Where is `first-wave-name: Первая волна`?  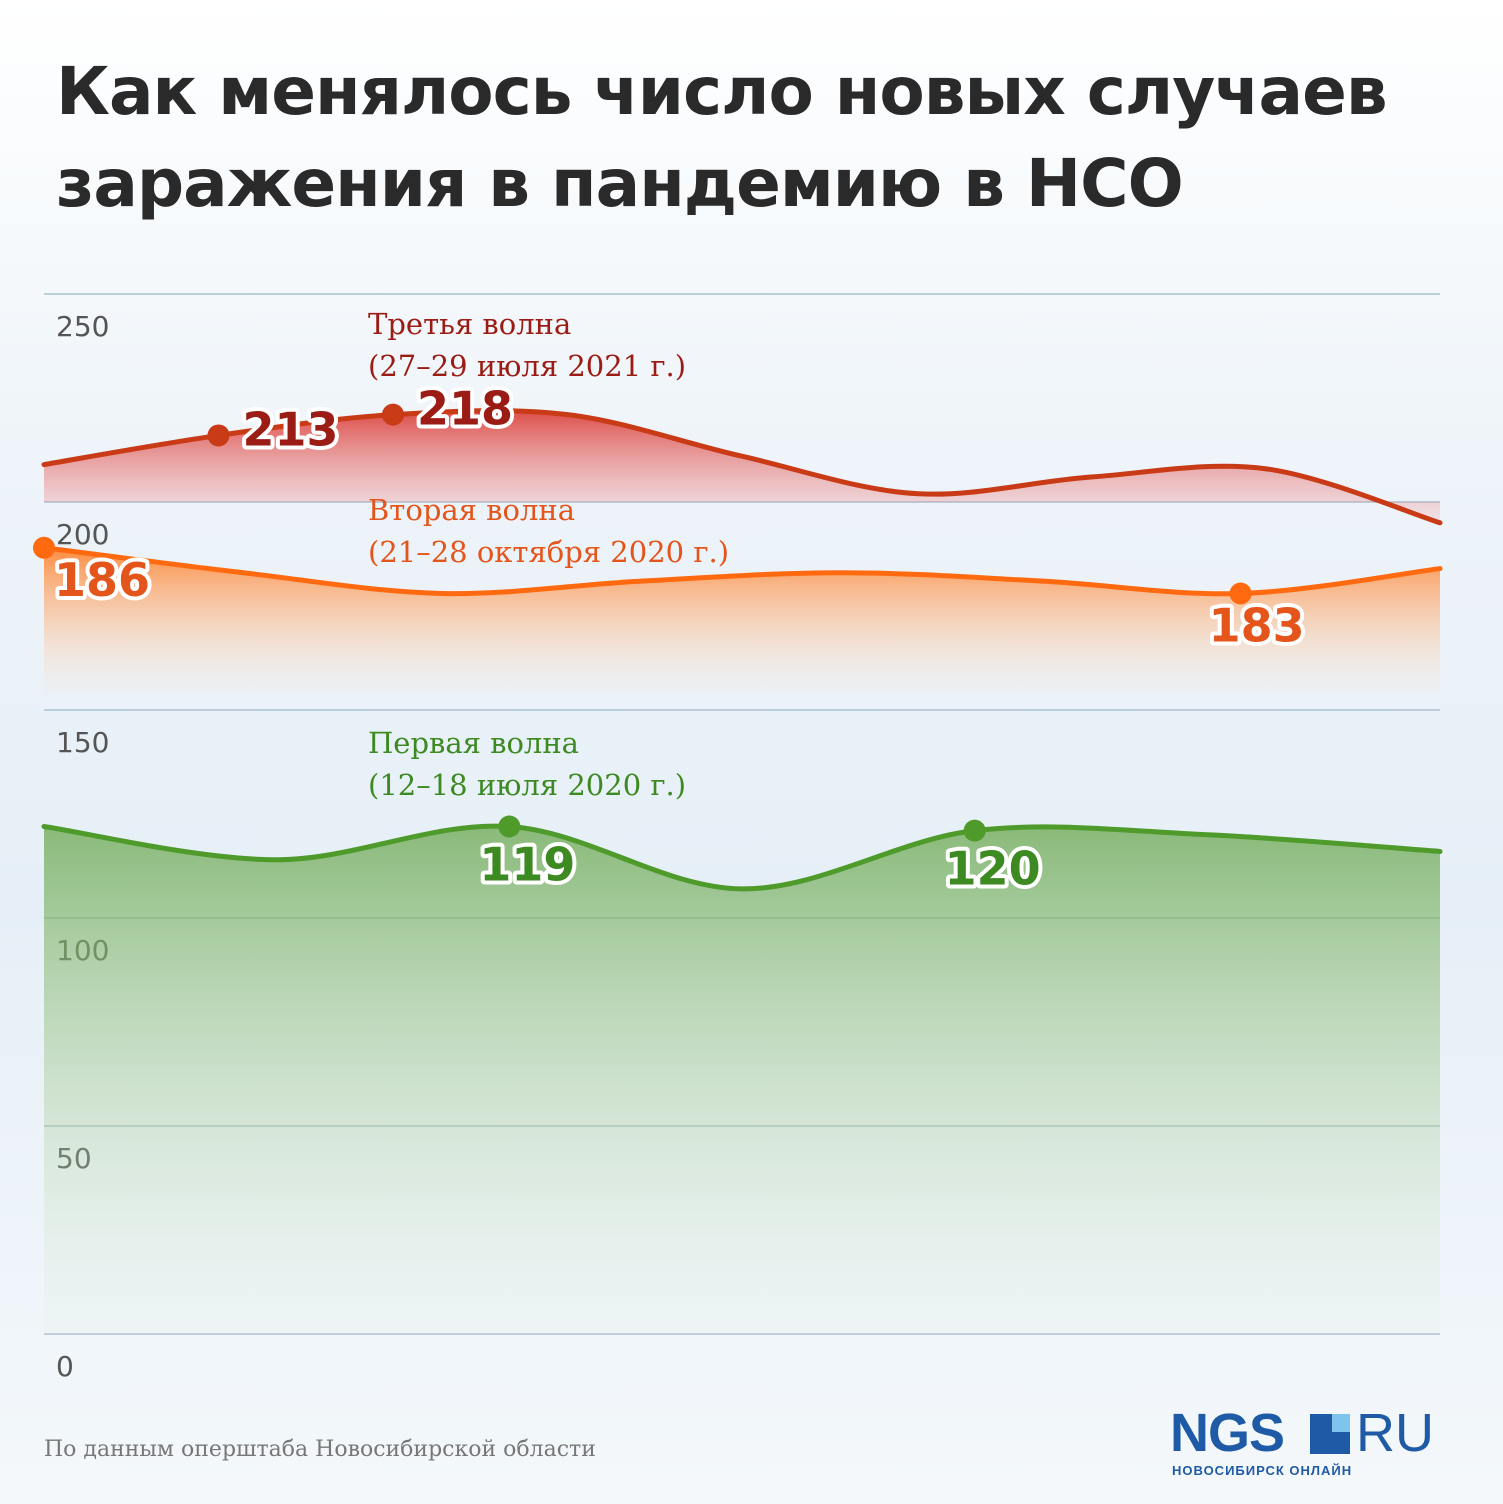 first-wave-name: Первая волна is located at coordinates (473, 743).